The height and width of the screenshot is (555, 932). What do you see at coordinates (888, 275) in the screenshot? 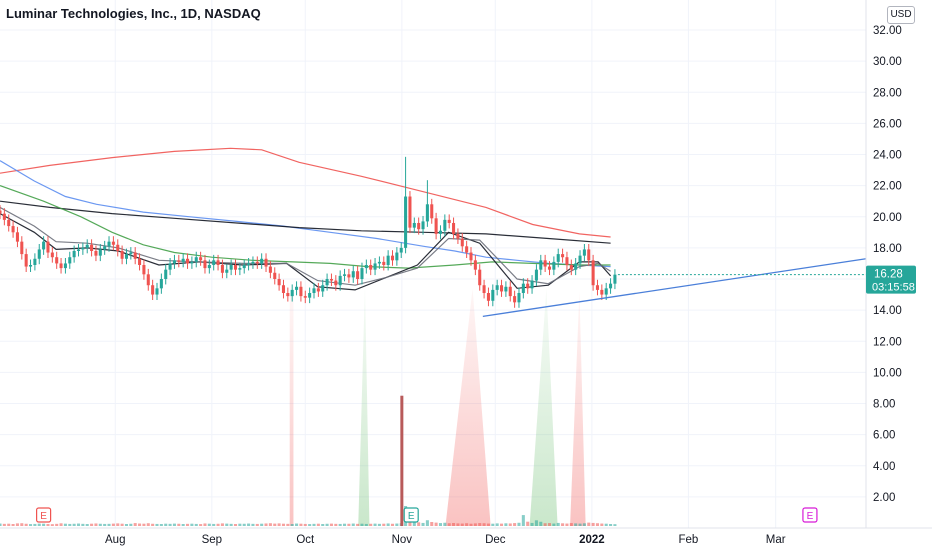
I see `last-price-value: 16.28` at bounding box center [888, 275].